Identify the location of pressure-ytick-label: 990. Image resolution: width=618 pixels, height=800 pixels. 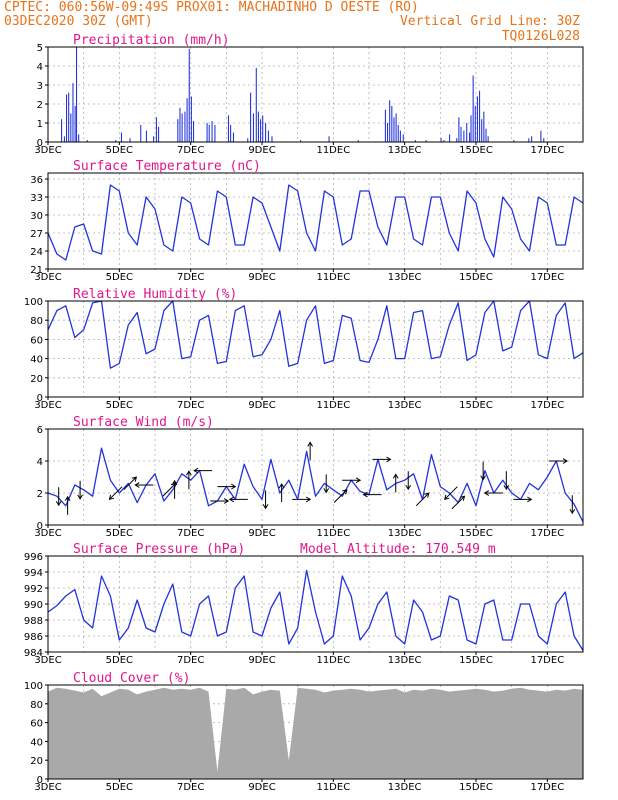
(33, 605).